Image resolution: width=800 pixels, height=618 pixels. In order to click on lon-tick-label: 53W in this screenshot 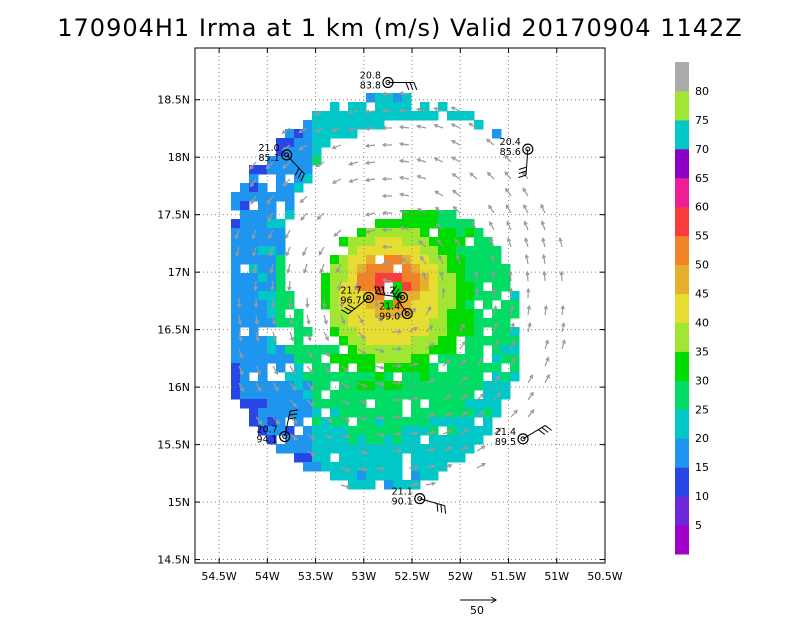, I will do `click(363, 576)`.